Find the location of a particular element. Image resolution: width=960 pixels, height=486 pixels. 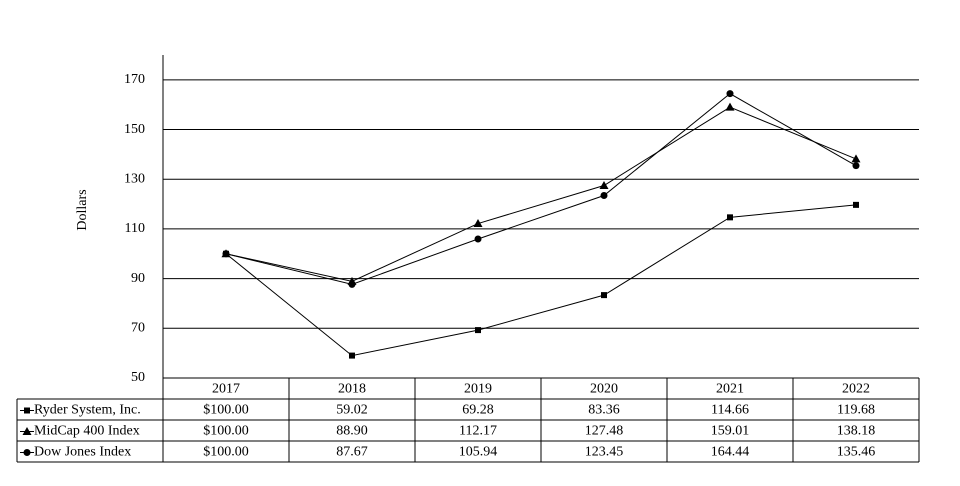

data-label: 83.36 is located at coordinates (604, 410).